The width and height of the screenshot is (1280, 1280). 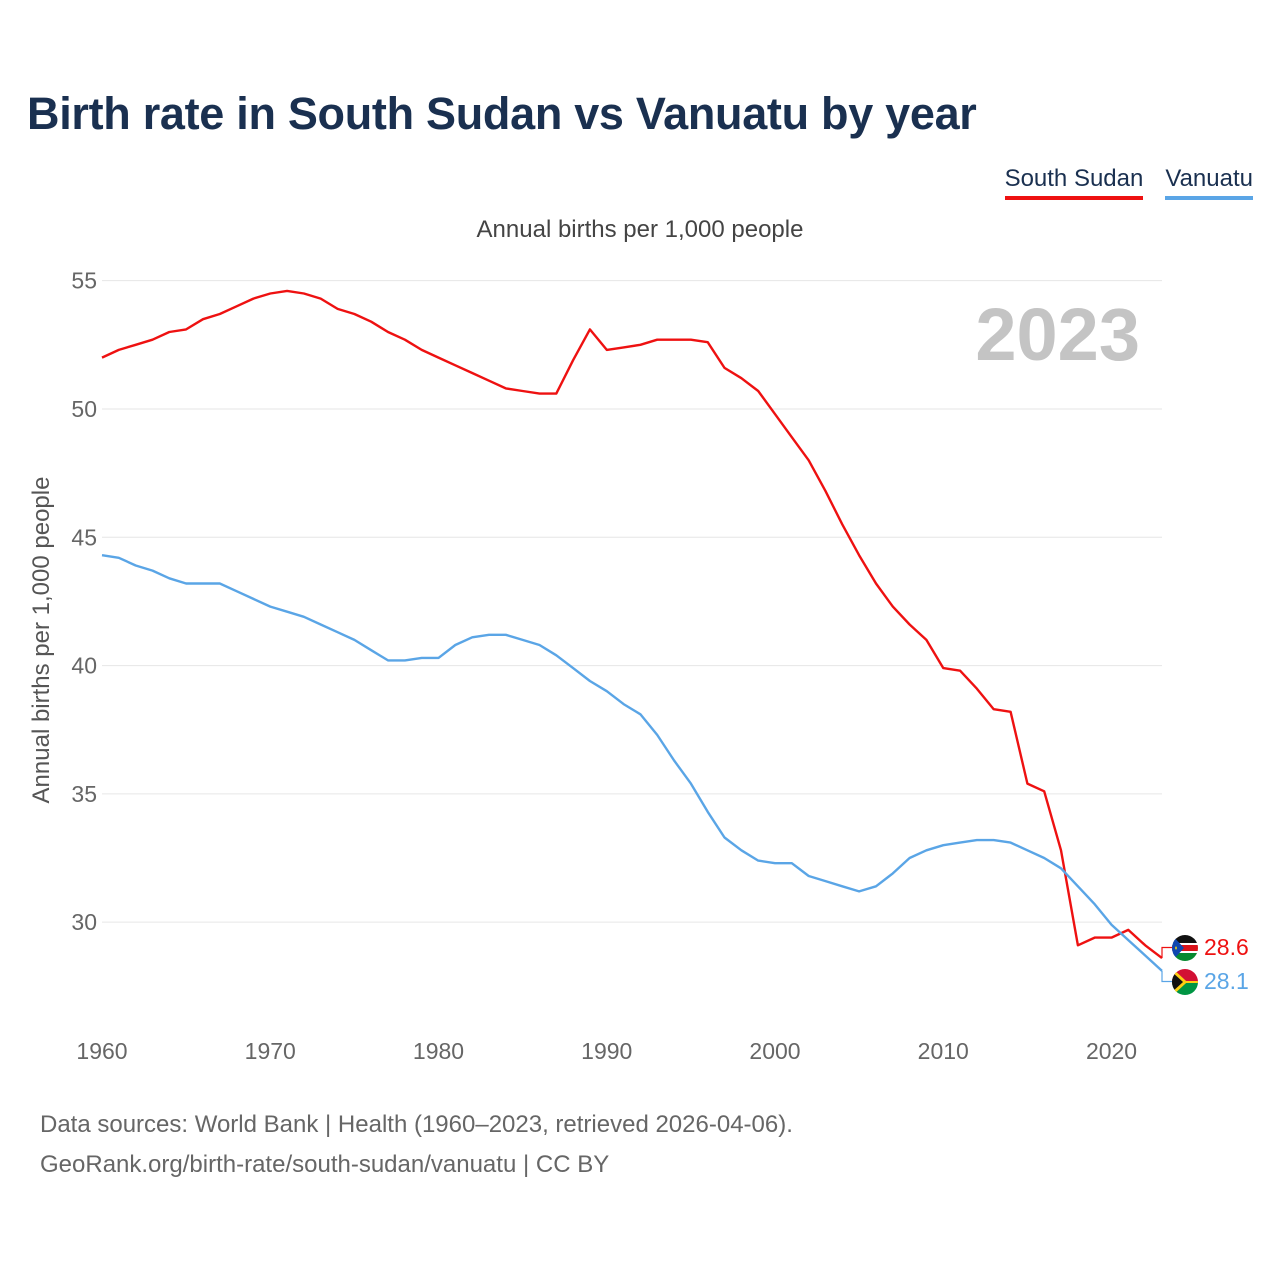 What do you see at coordinates (84, 794) in the screenshot?
I see `y-tick-label: 35` at bounding box center [84, 794].